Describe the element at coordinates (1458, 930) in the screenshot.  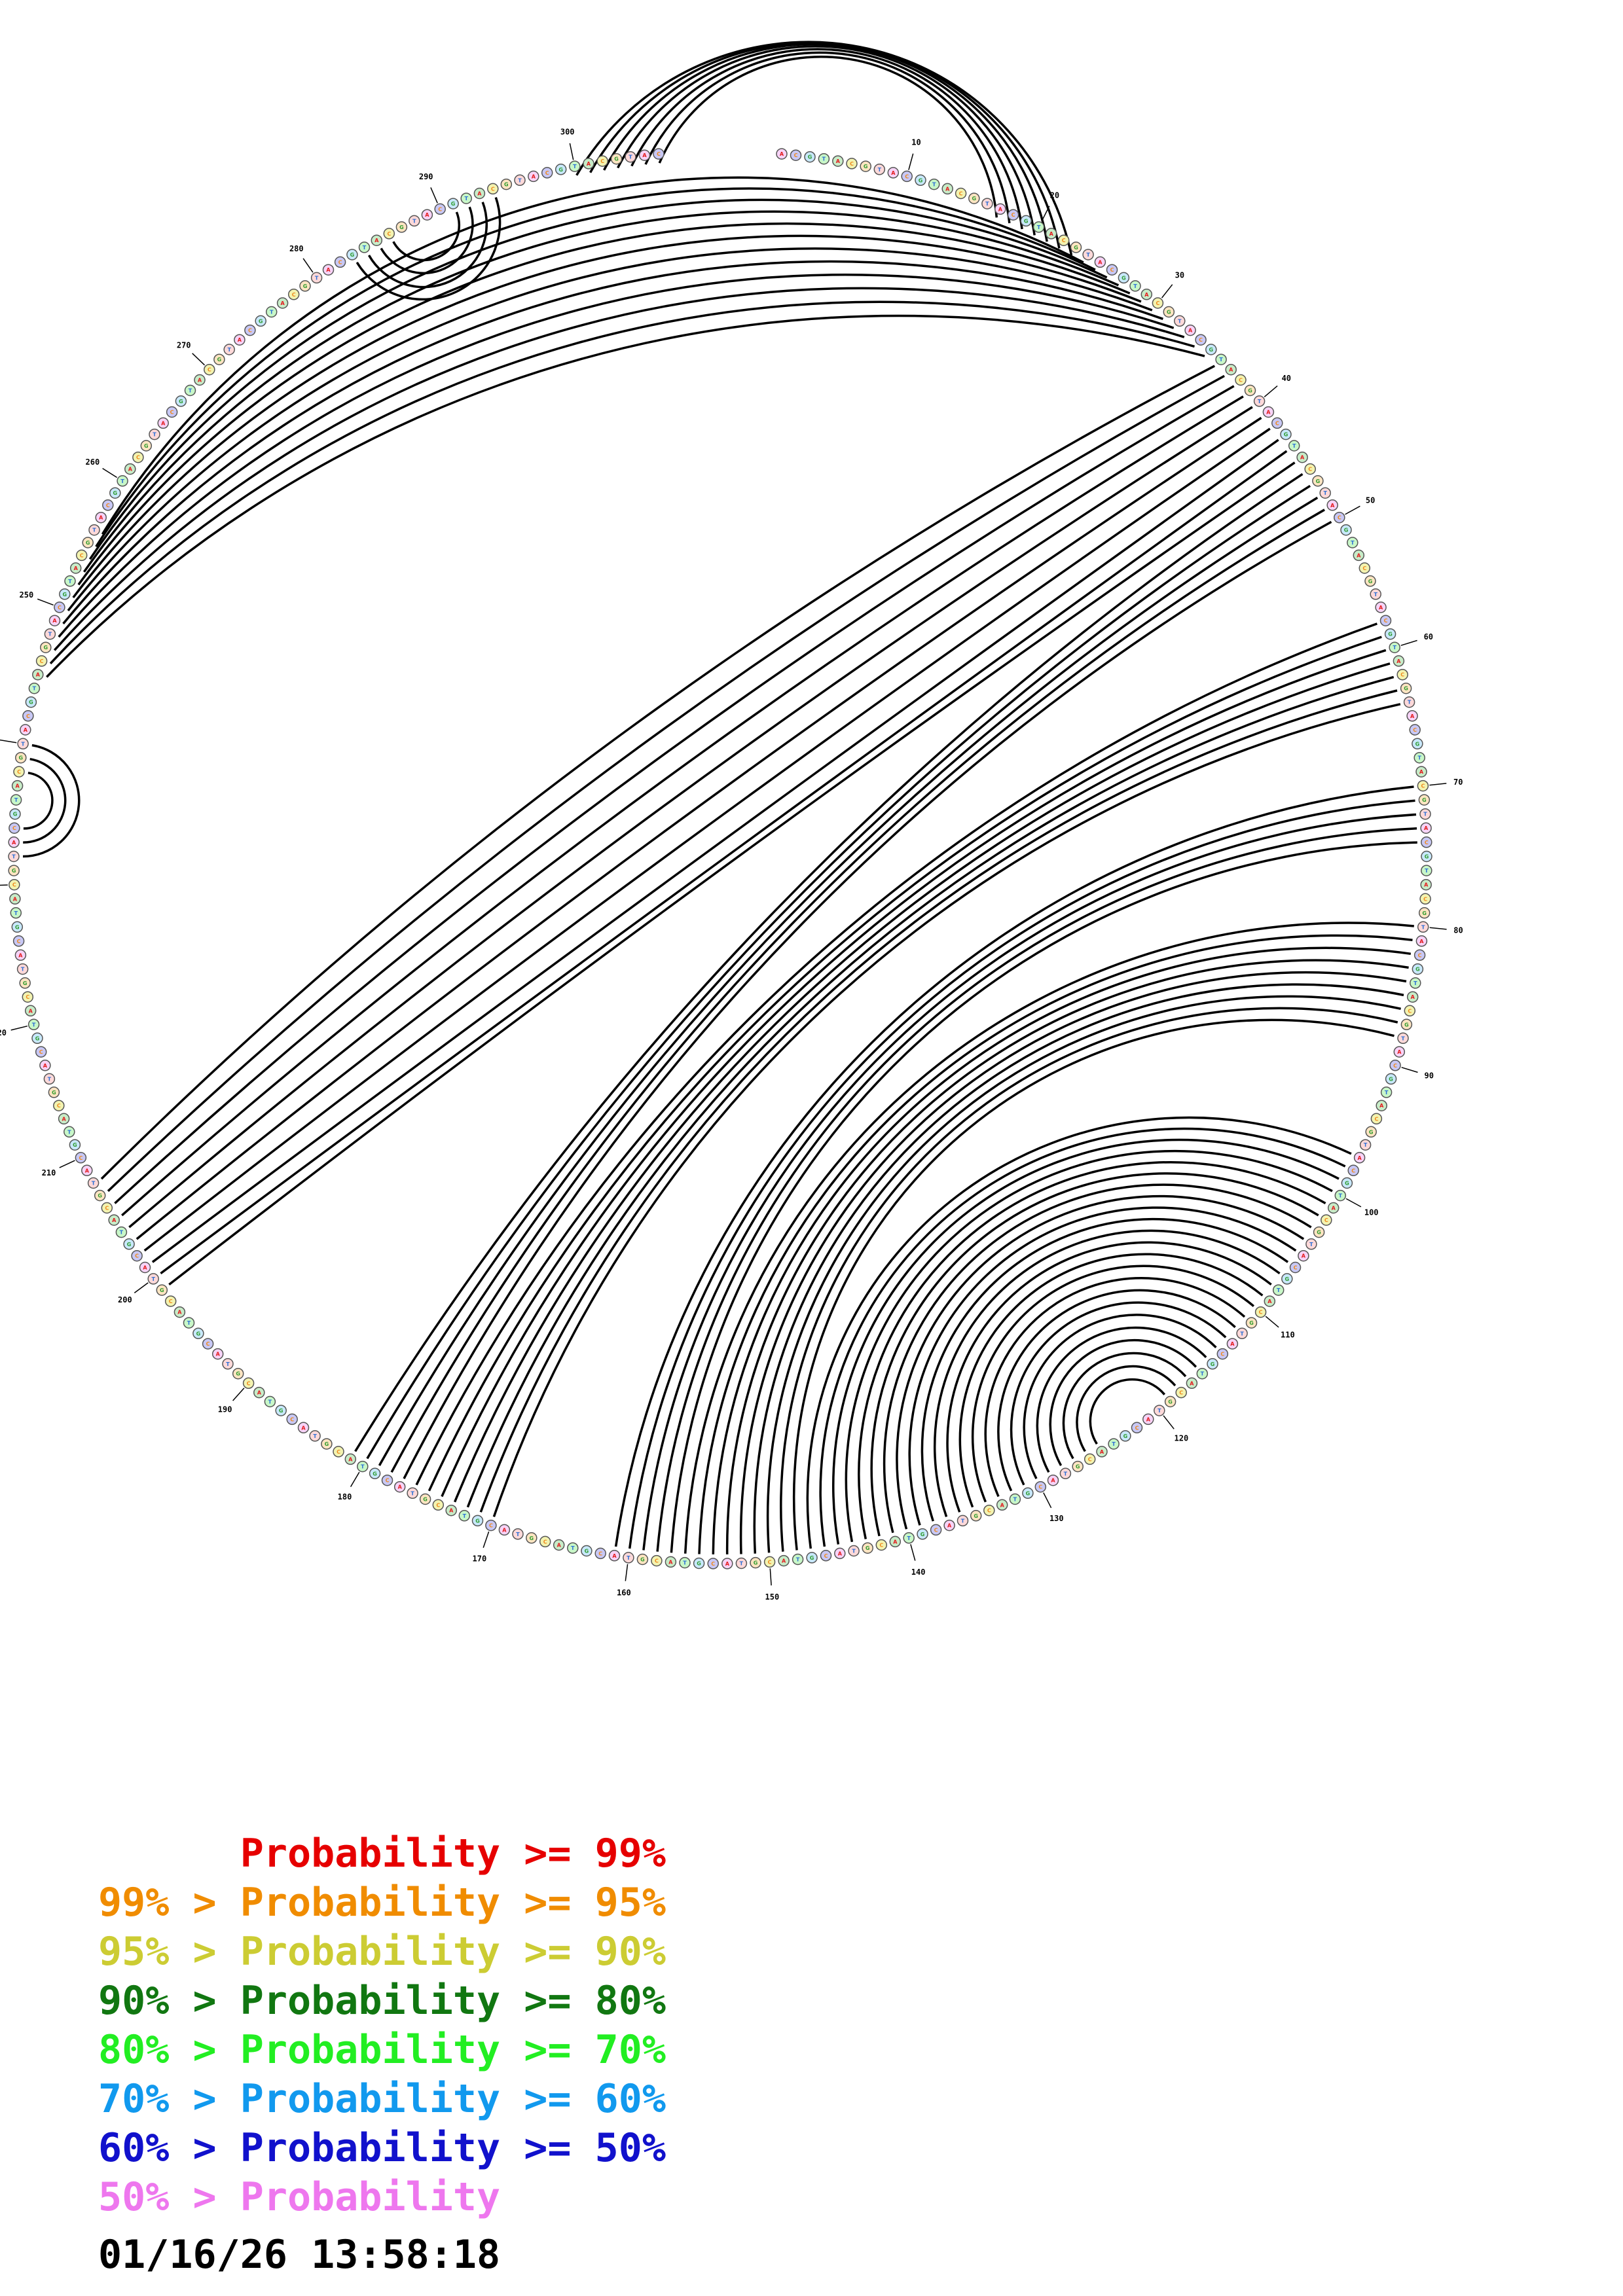
I see `position-label: 80` at that location.